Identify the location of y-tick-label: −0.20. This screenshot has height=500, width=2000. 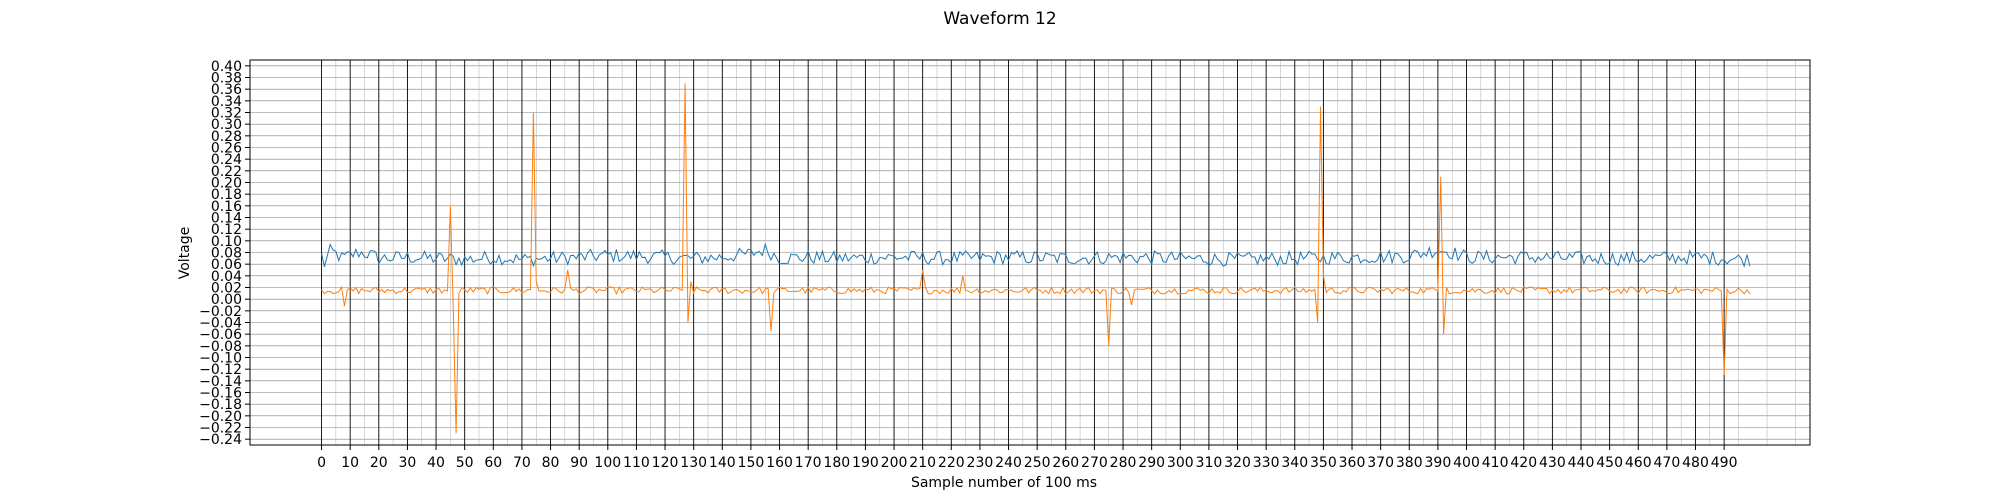
(220, 417).